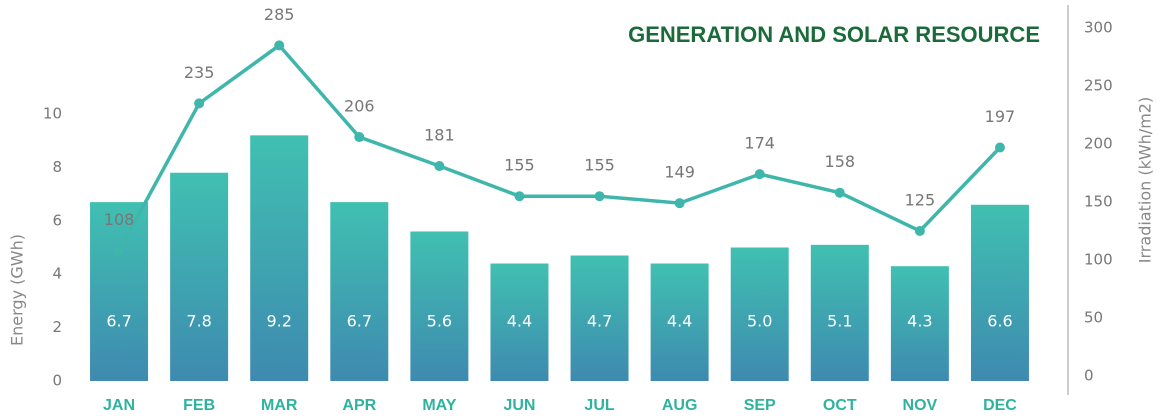 Image resolution: width=1157 pixels, height=418 pixels. Describe the element at coordinates (1098, 260) in the screenshot. I see `y2-tick-label: 100` at that location.